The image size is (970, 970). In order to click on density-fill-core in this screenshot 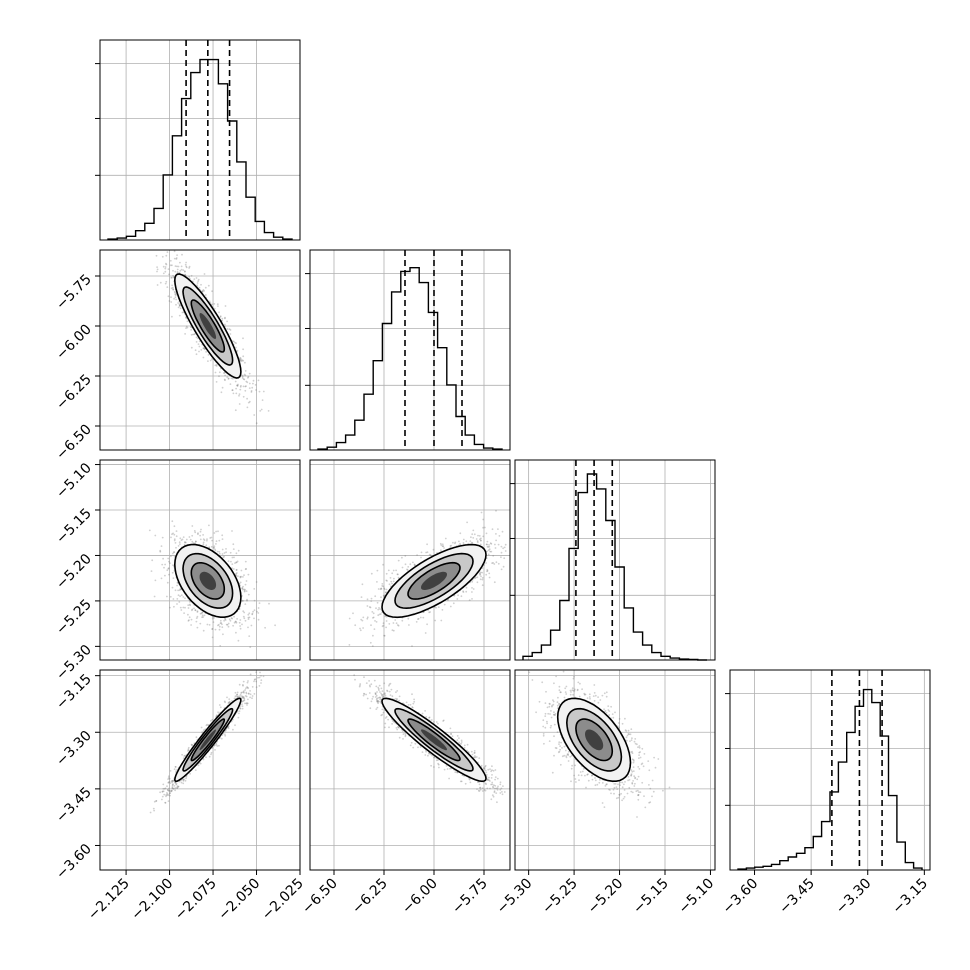, I will do `click(208, 326)`.